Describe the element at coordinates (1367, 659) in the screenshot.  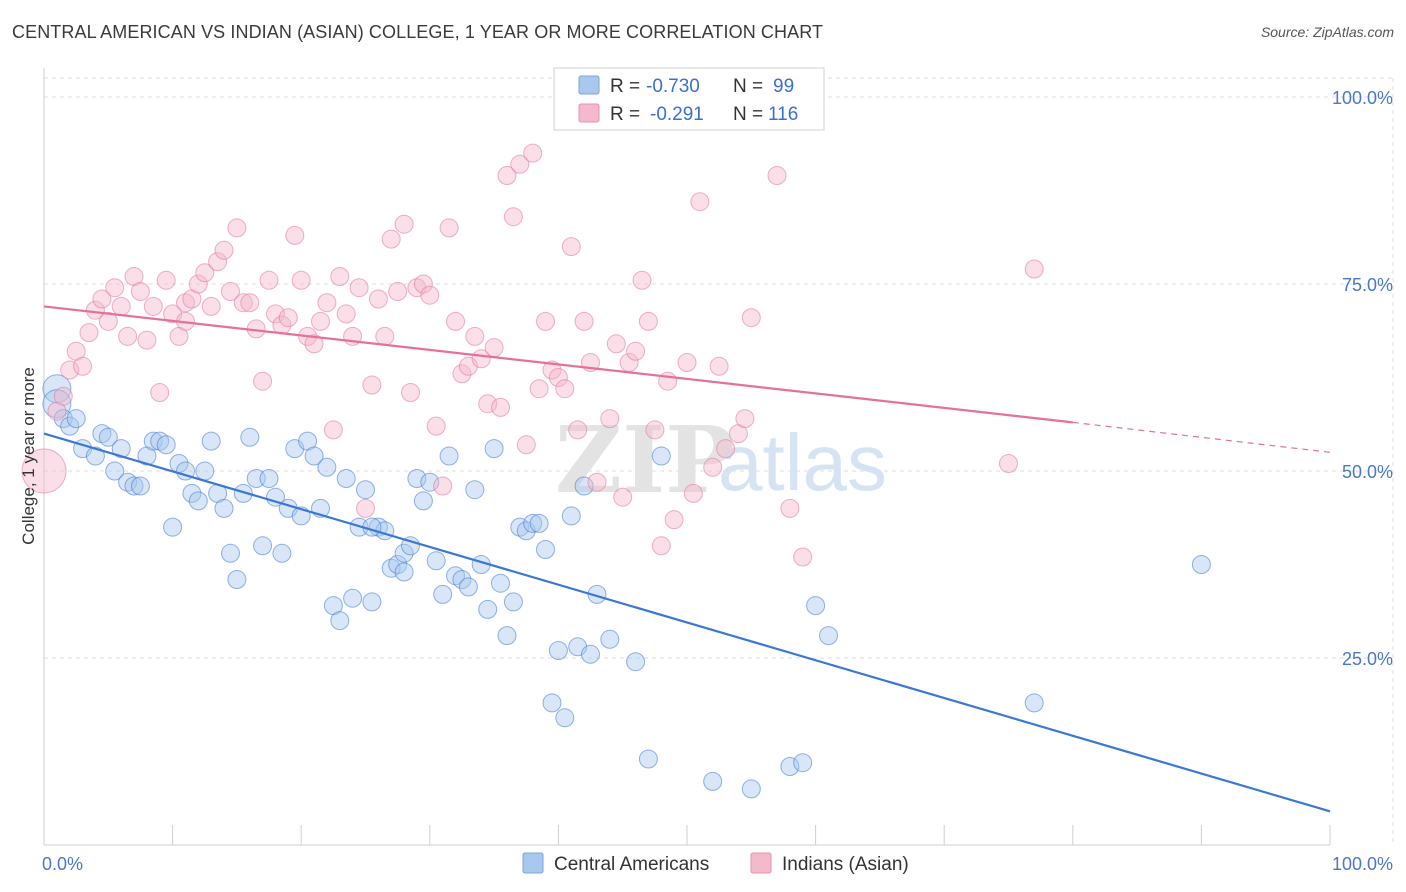
I see `y-tick-label-0: 25.0%` at that location.